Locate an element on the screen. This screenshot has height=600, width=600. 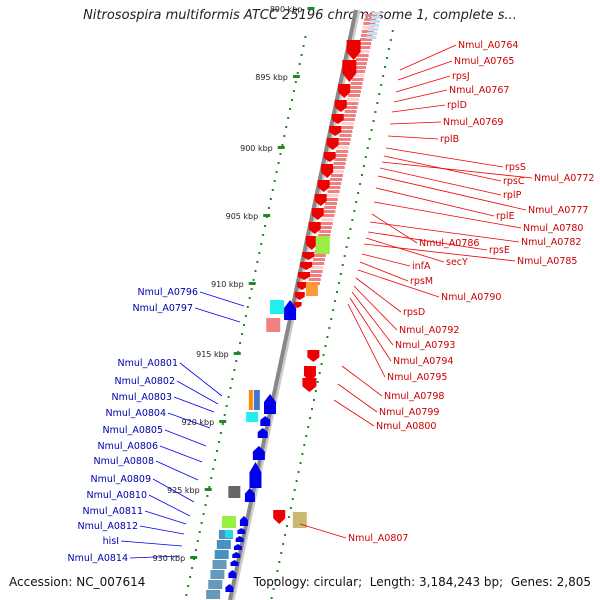
forward-gene-label: Nmul_A0785 is located at coordinates (547, 261).